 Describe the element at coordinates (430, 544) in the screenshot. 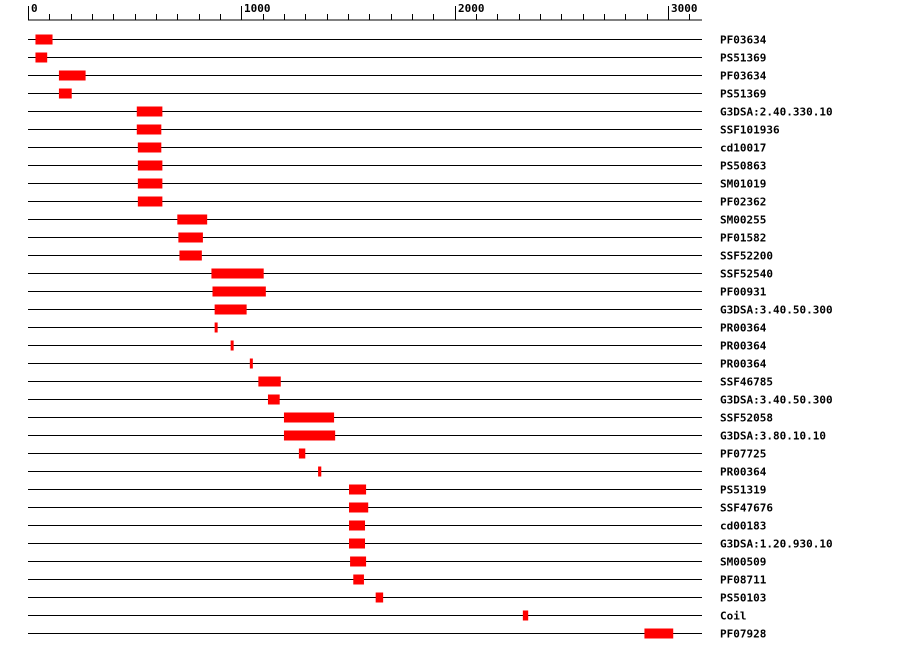

I see `track-row: G3DSA:1.20.930.10` at that location.